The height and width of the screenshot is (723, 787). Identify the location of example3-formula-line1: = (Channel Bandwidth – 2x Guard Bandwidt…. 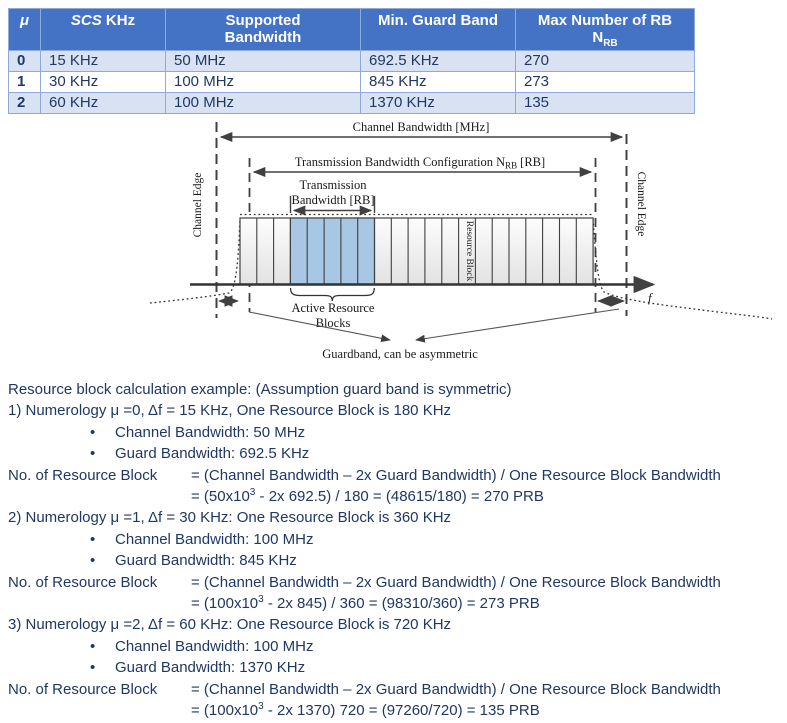
(456, 689).